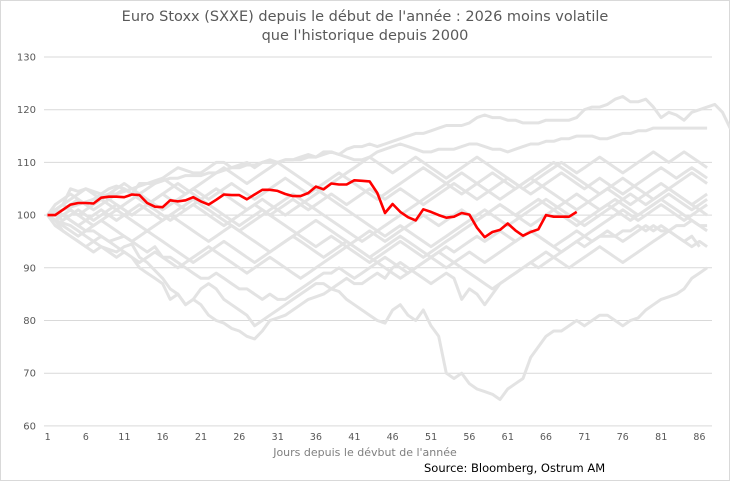 This screenshot has height=481, width=730. I want to click on y-axis-ticks: 60 70 80 90 100 110 120 130, so click(26, 243).